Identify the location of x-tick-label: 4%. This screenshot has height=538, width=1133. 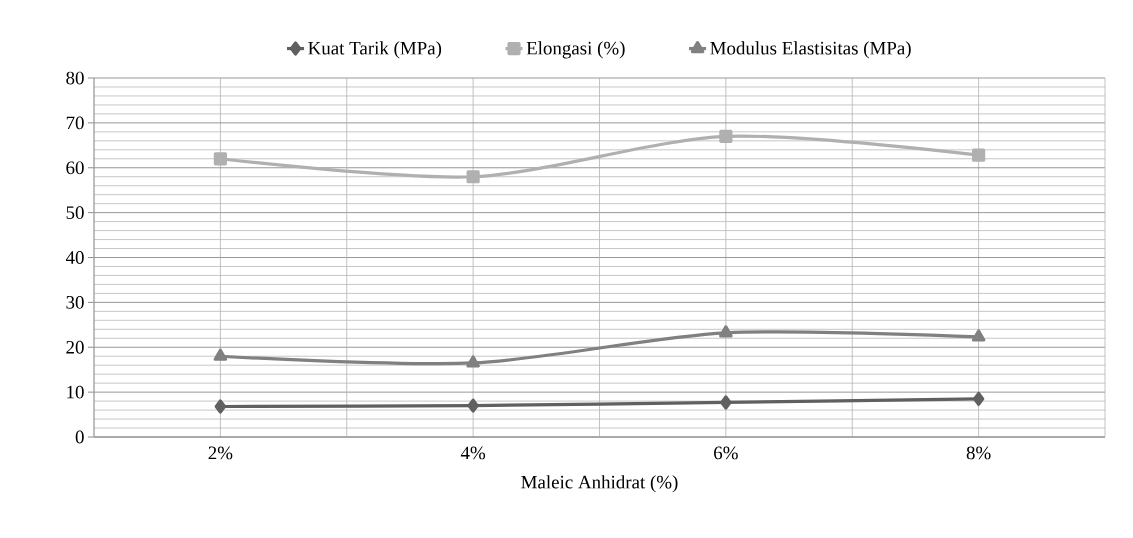
(473, 453).